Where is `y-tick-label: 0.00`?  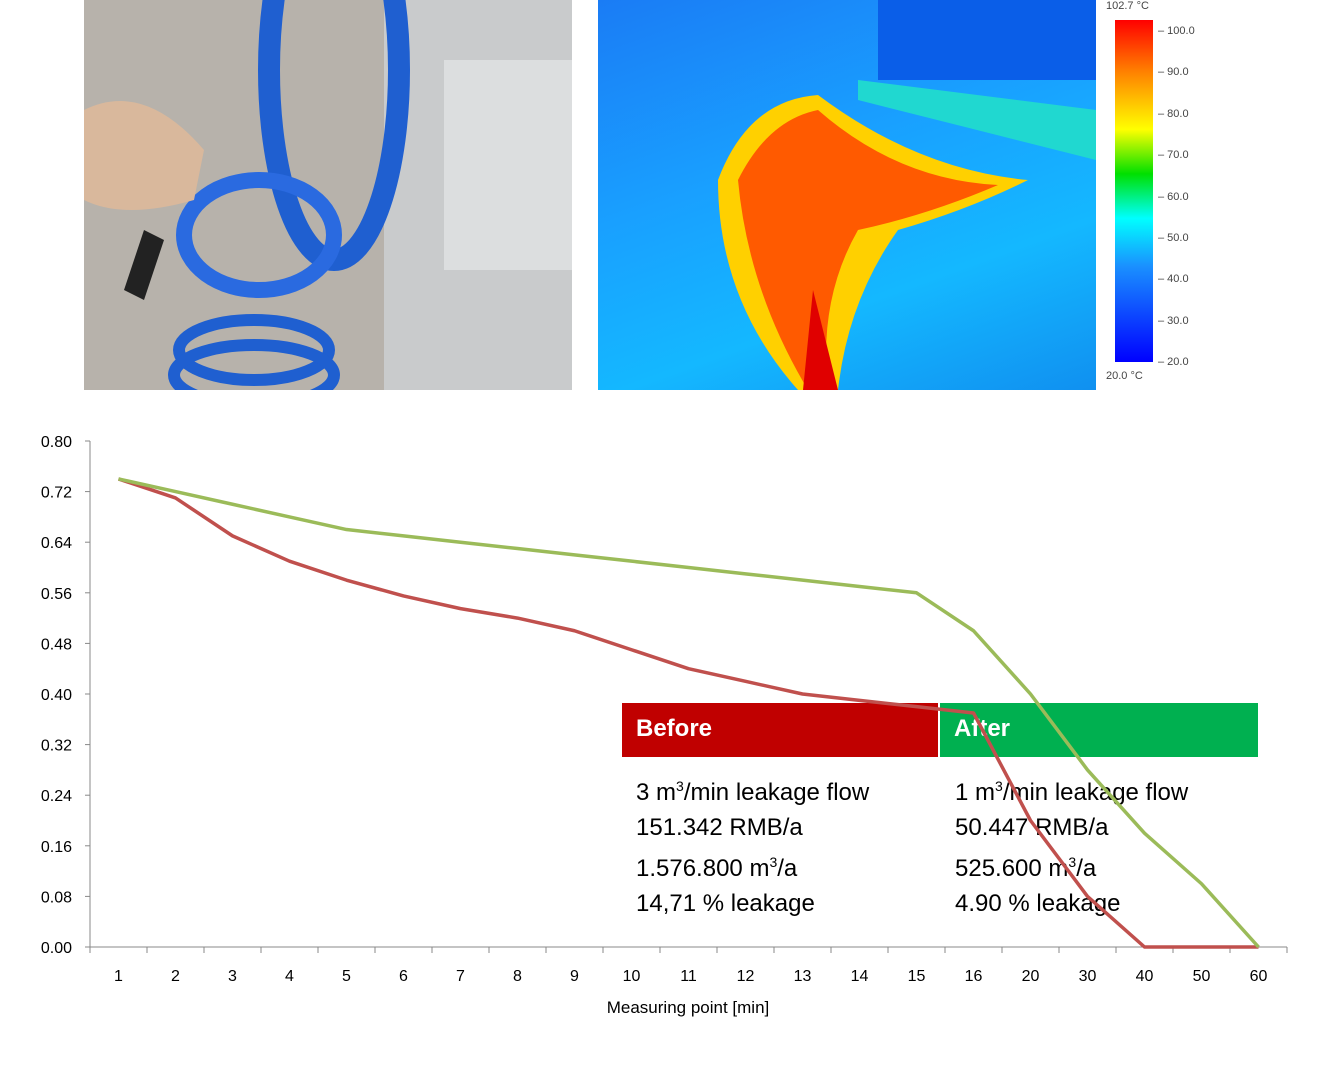 y-tick-label: 0.00 is located at coordinates (56, 948).